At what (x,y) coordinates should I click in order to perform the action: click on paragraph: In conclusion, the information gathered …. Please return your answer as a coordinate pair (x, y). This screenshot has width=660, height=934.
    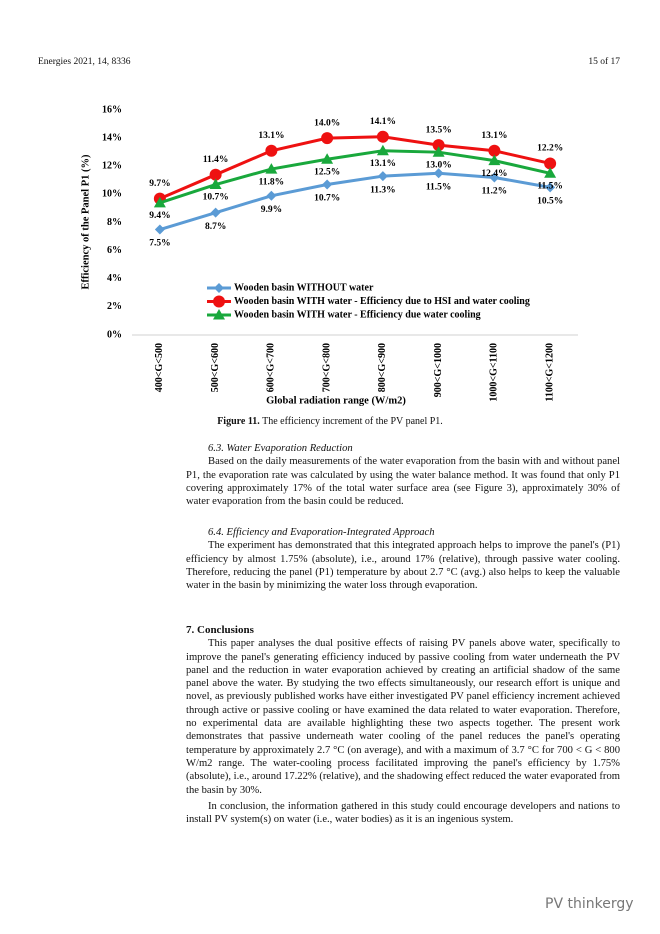
    Looking at the image, I should click on (403, 813).